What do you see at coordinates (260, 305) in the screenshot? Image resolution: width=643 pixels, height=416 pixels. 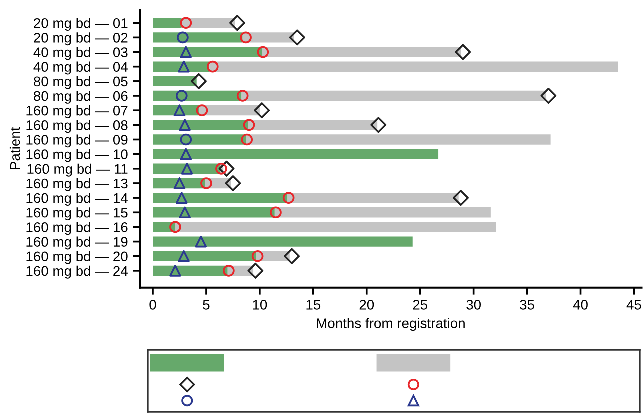 I see `x-tick-label: 10` at bounding box center [260, 305].